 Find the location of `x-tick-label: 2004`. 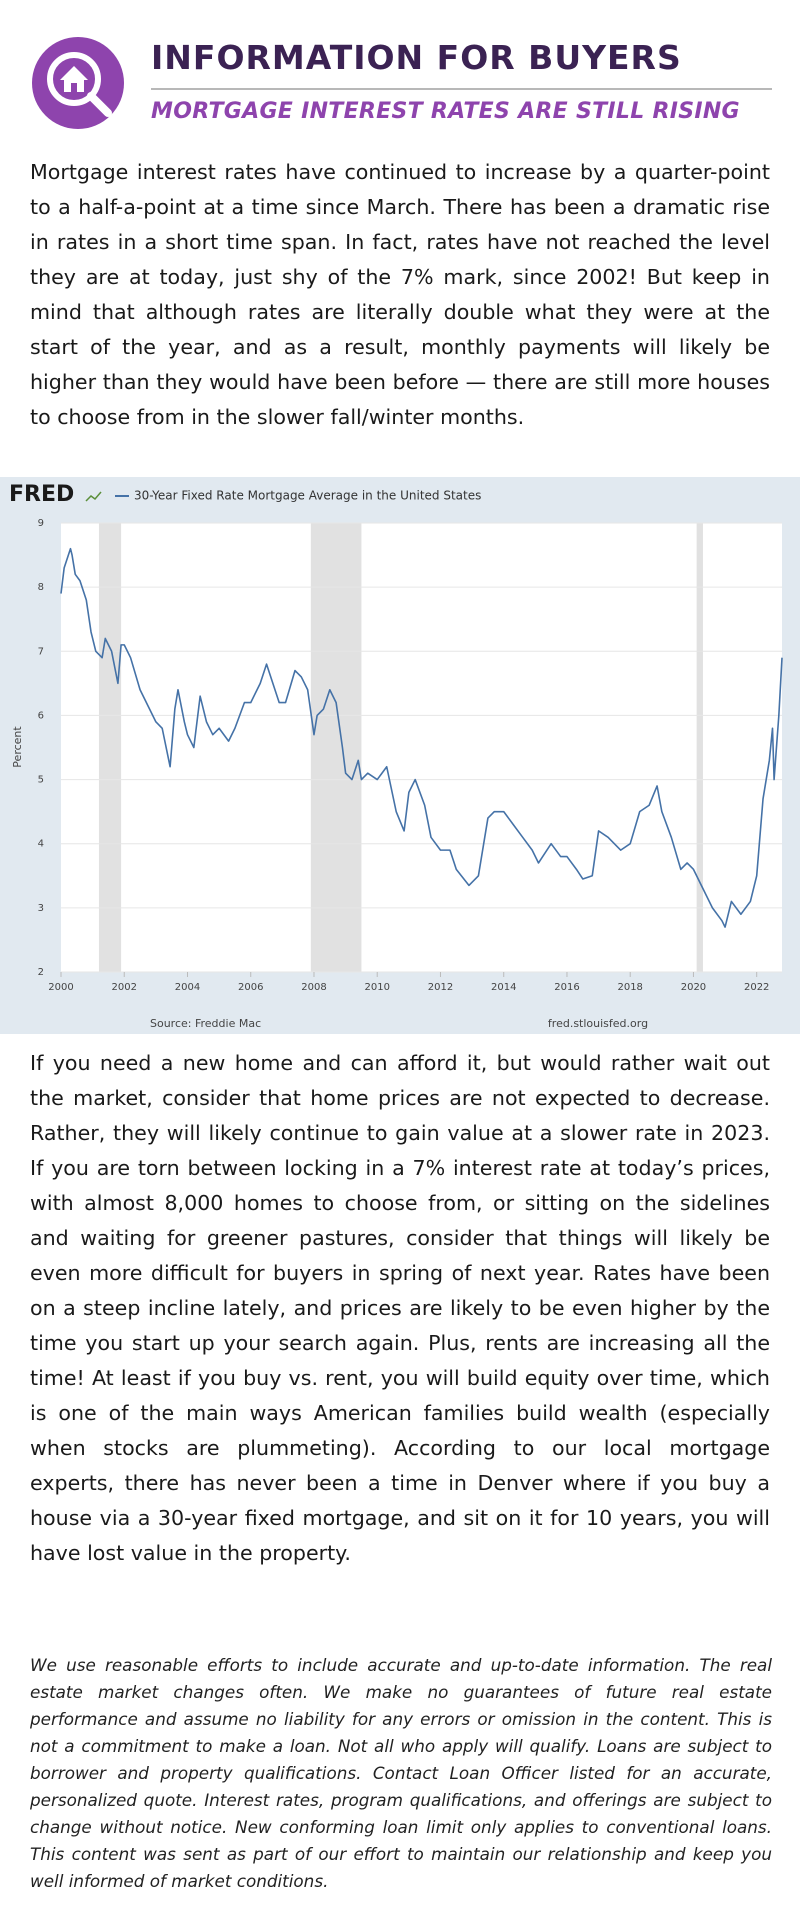

x-tick-label: 2004 is located at coordinates (187, 987).